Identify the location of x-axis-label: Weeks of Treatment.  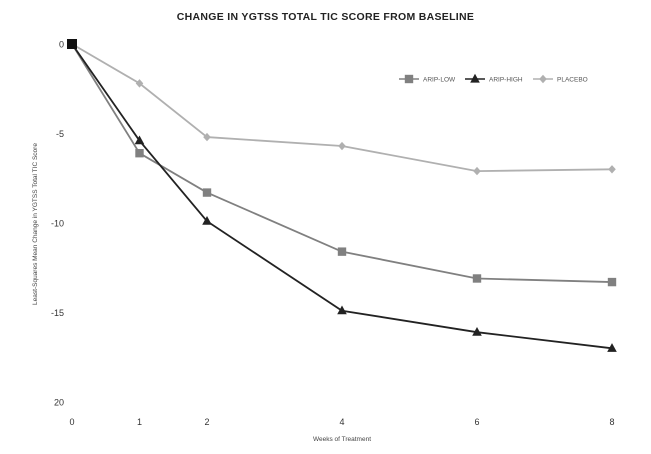
(342, 439).